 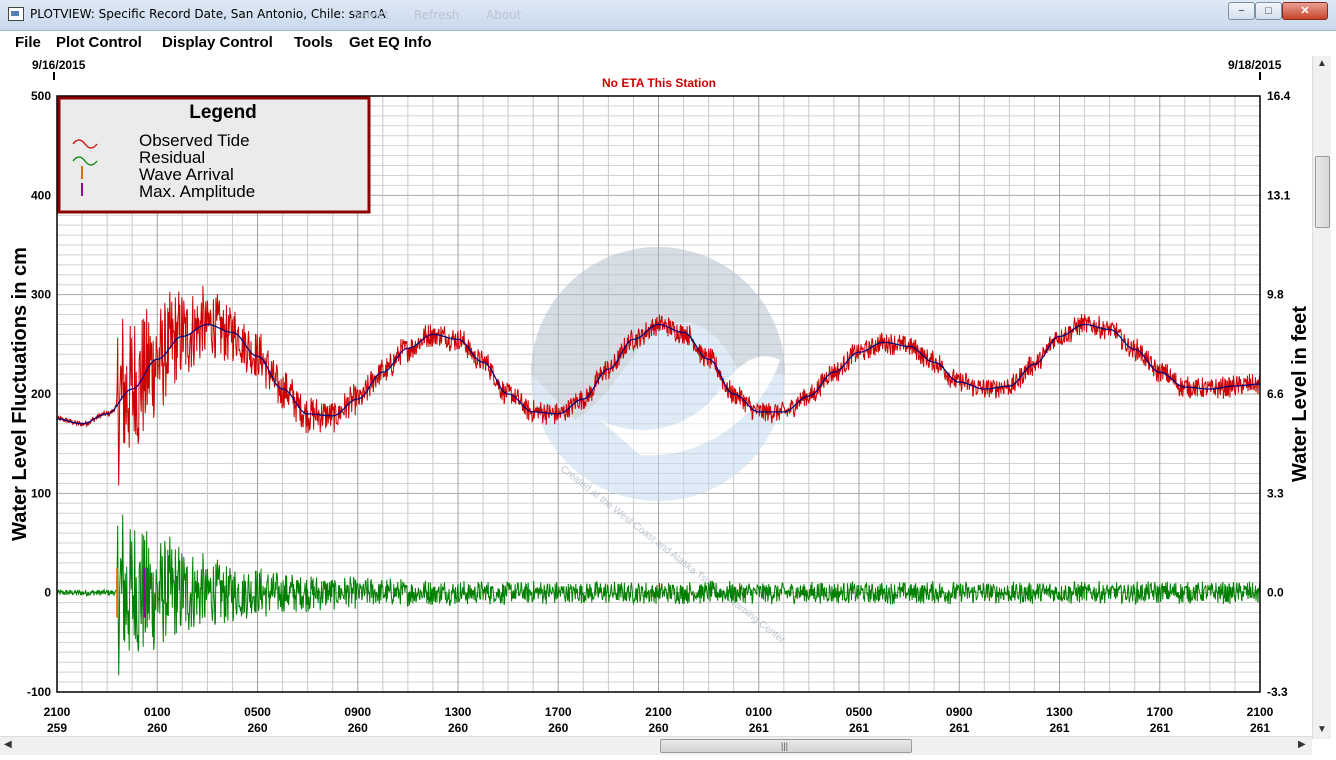 What do you see at coordinates (28, 42) in the screenshot?
I see `menu-file: File` at bounding box center [28, 42].